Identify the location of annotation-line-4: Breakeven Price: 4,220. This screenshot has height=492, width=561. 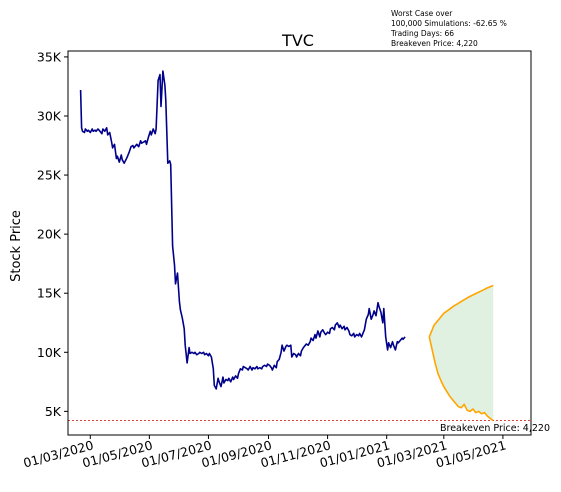
(434, 43).